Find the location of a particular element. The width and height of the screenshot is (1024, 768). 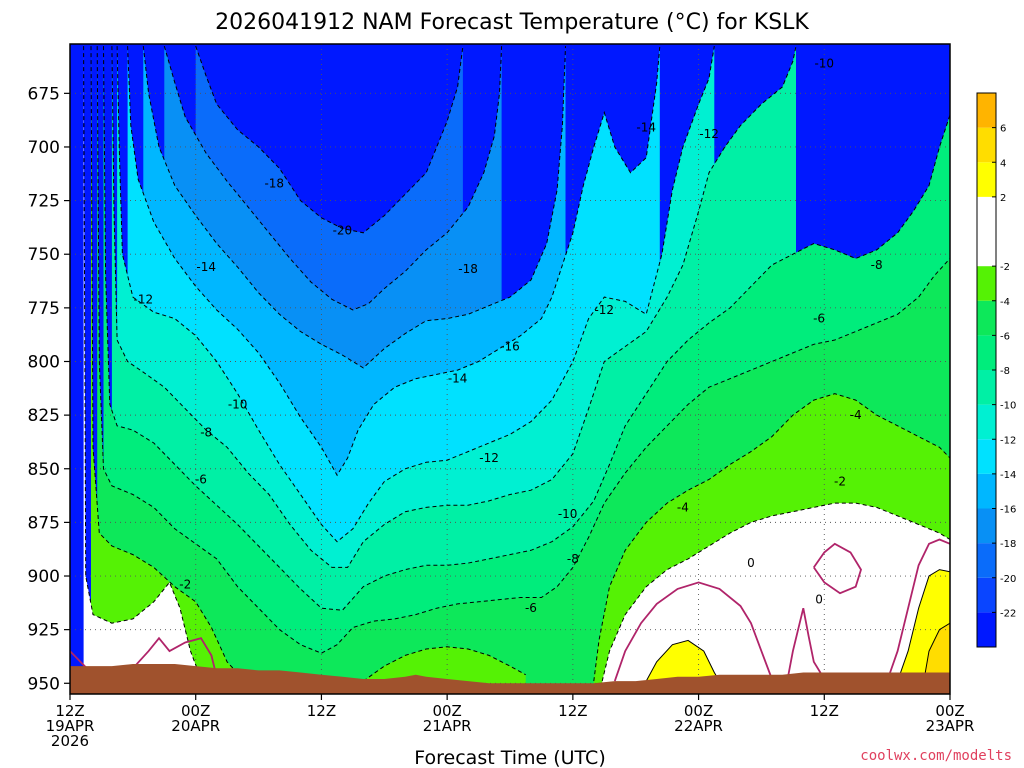

colorbar-label-12: -20 is located at coordinates (1008, 579).